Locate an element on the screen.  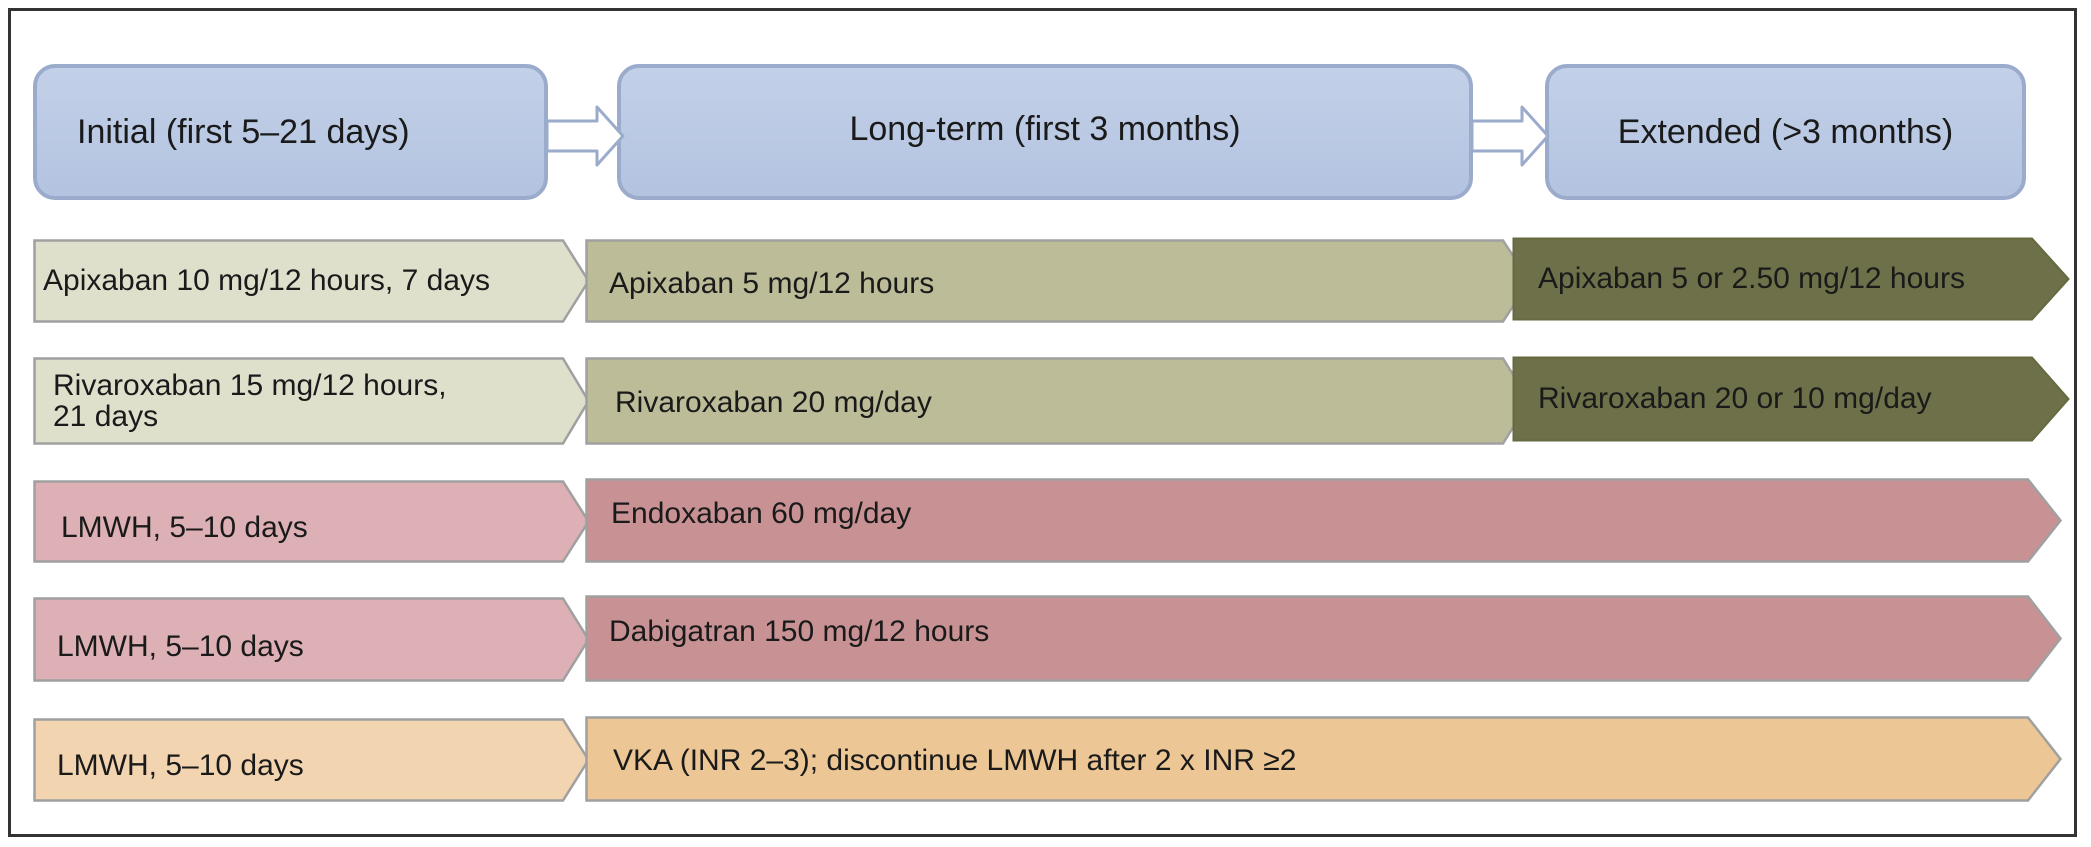
phase-initial-label: Initial (first 5–21 days) is located at coordinates (243, 131).